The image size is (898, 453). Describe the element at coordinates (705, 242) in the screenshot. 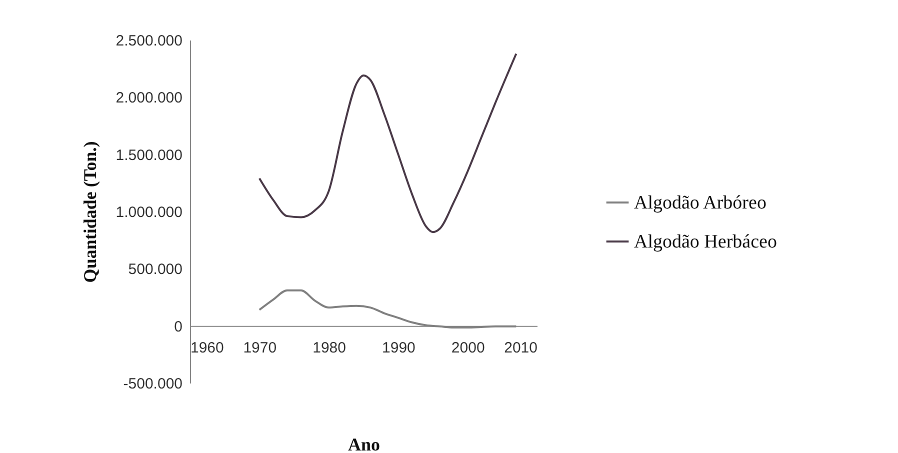

I see `legend-label: Algodão Herbáceo` at that location.